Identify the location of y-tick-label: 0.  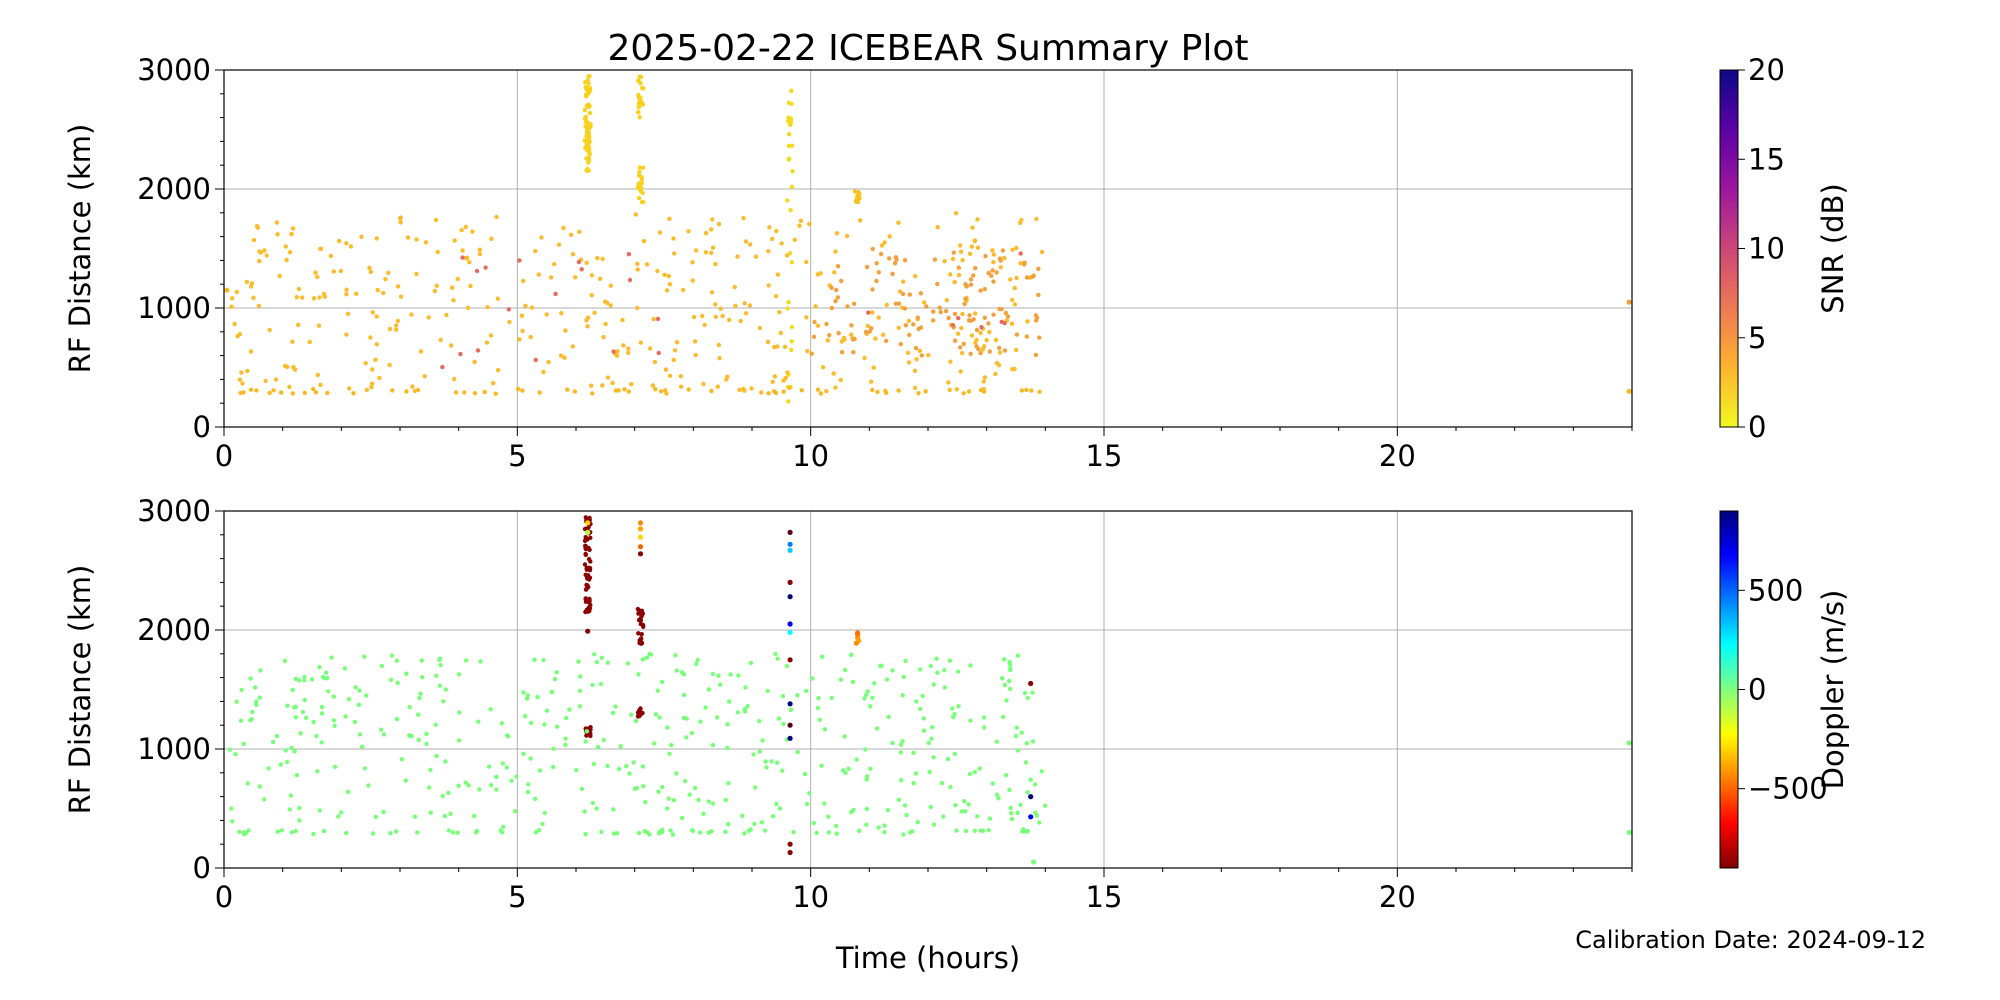
(202, 427).